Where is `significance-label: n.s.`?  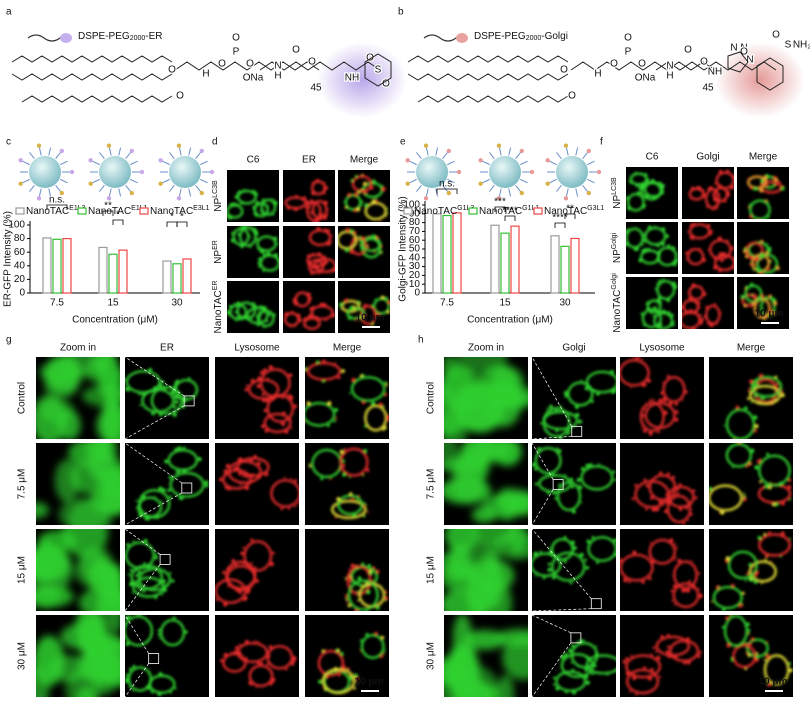
significance-label: n.s. is located at coordinates (57, 200).